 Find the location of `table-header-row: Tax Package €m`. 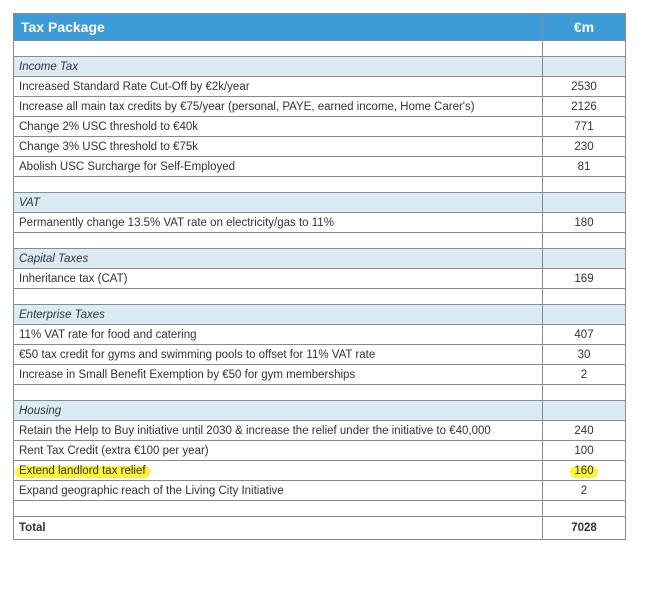

table-header-row: Tax Package €m is located at coordinates (319, 27).